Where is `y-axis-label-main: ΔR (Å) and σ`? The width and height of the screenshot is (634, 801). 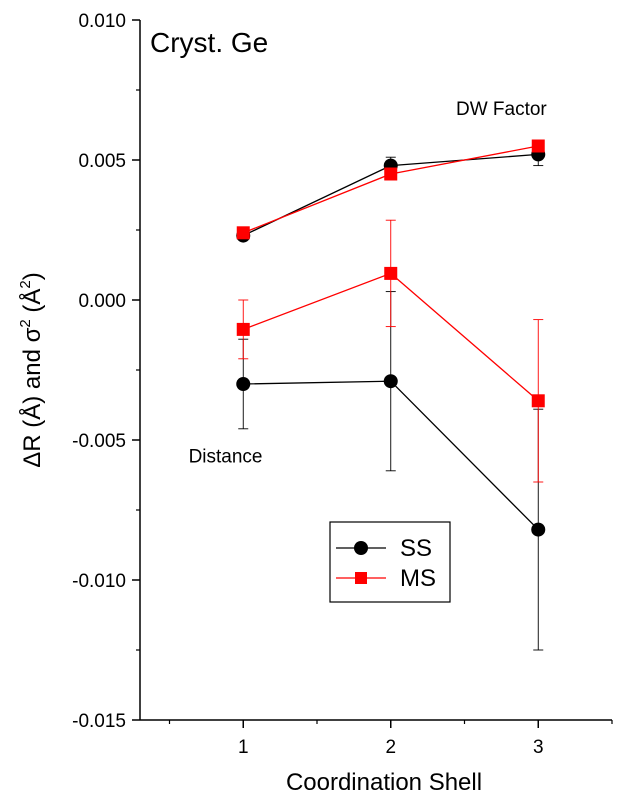 y-axis-label-main: ΔR (Å) and σ is located at coordinates (32, 397).